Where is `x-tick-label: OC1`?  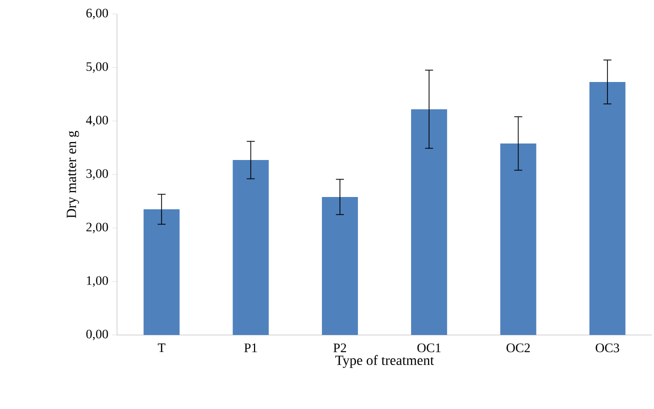 x-tick-label: OC1 is located at coordinates (429, 348).